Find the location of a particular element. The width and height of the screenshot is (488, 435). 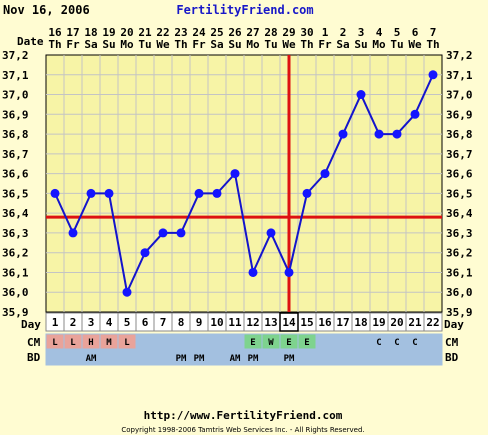

date-label: 20 is located at coordinates (126, 32).